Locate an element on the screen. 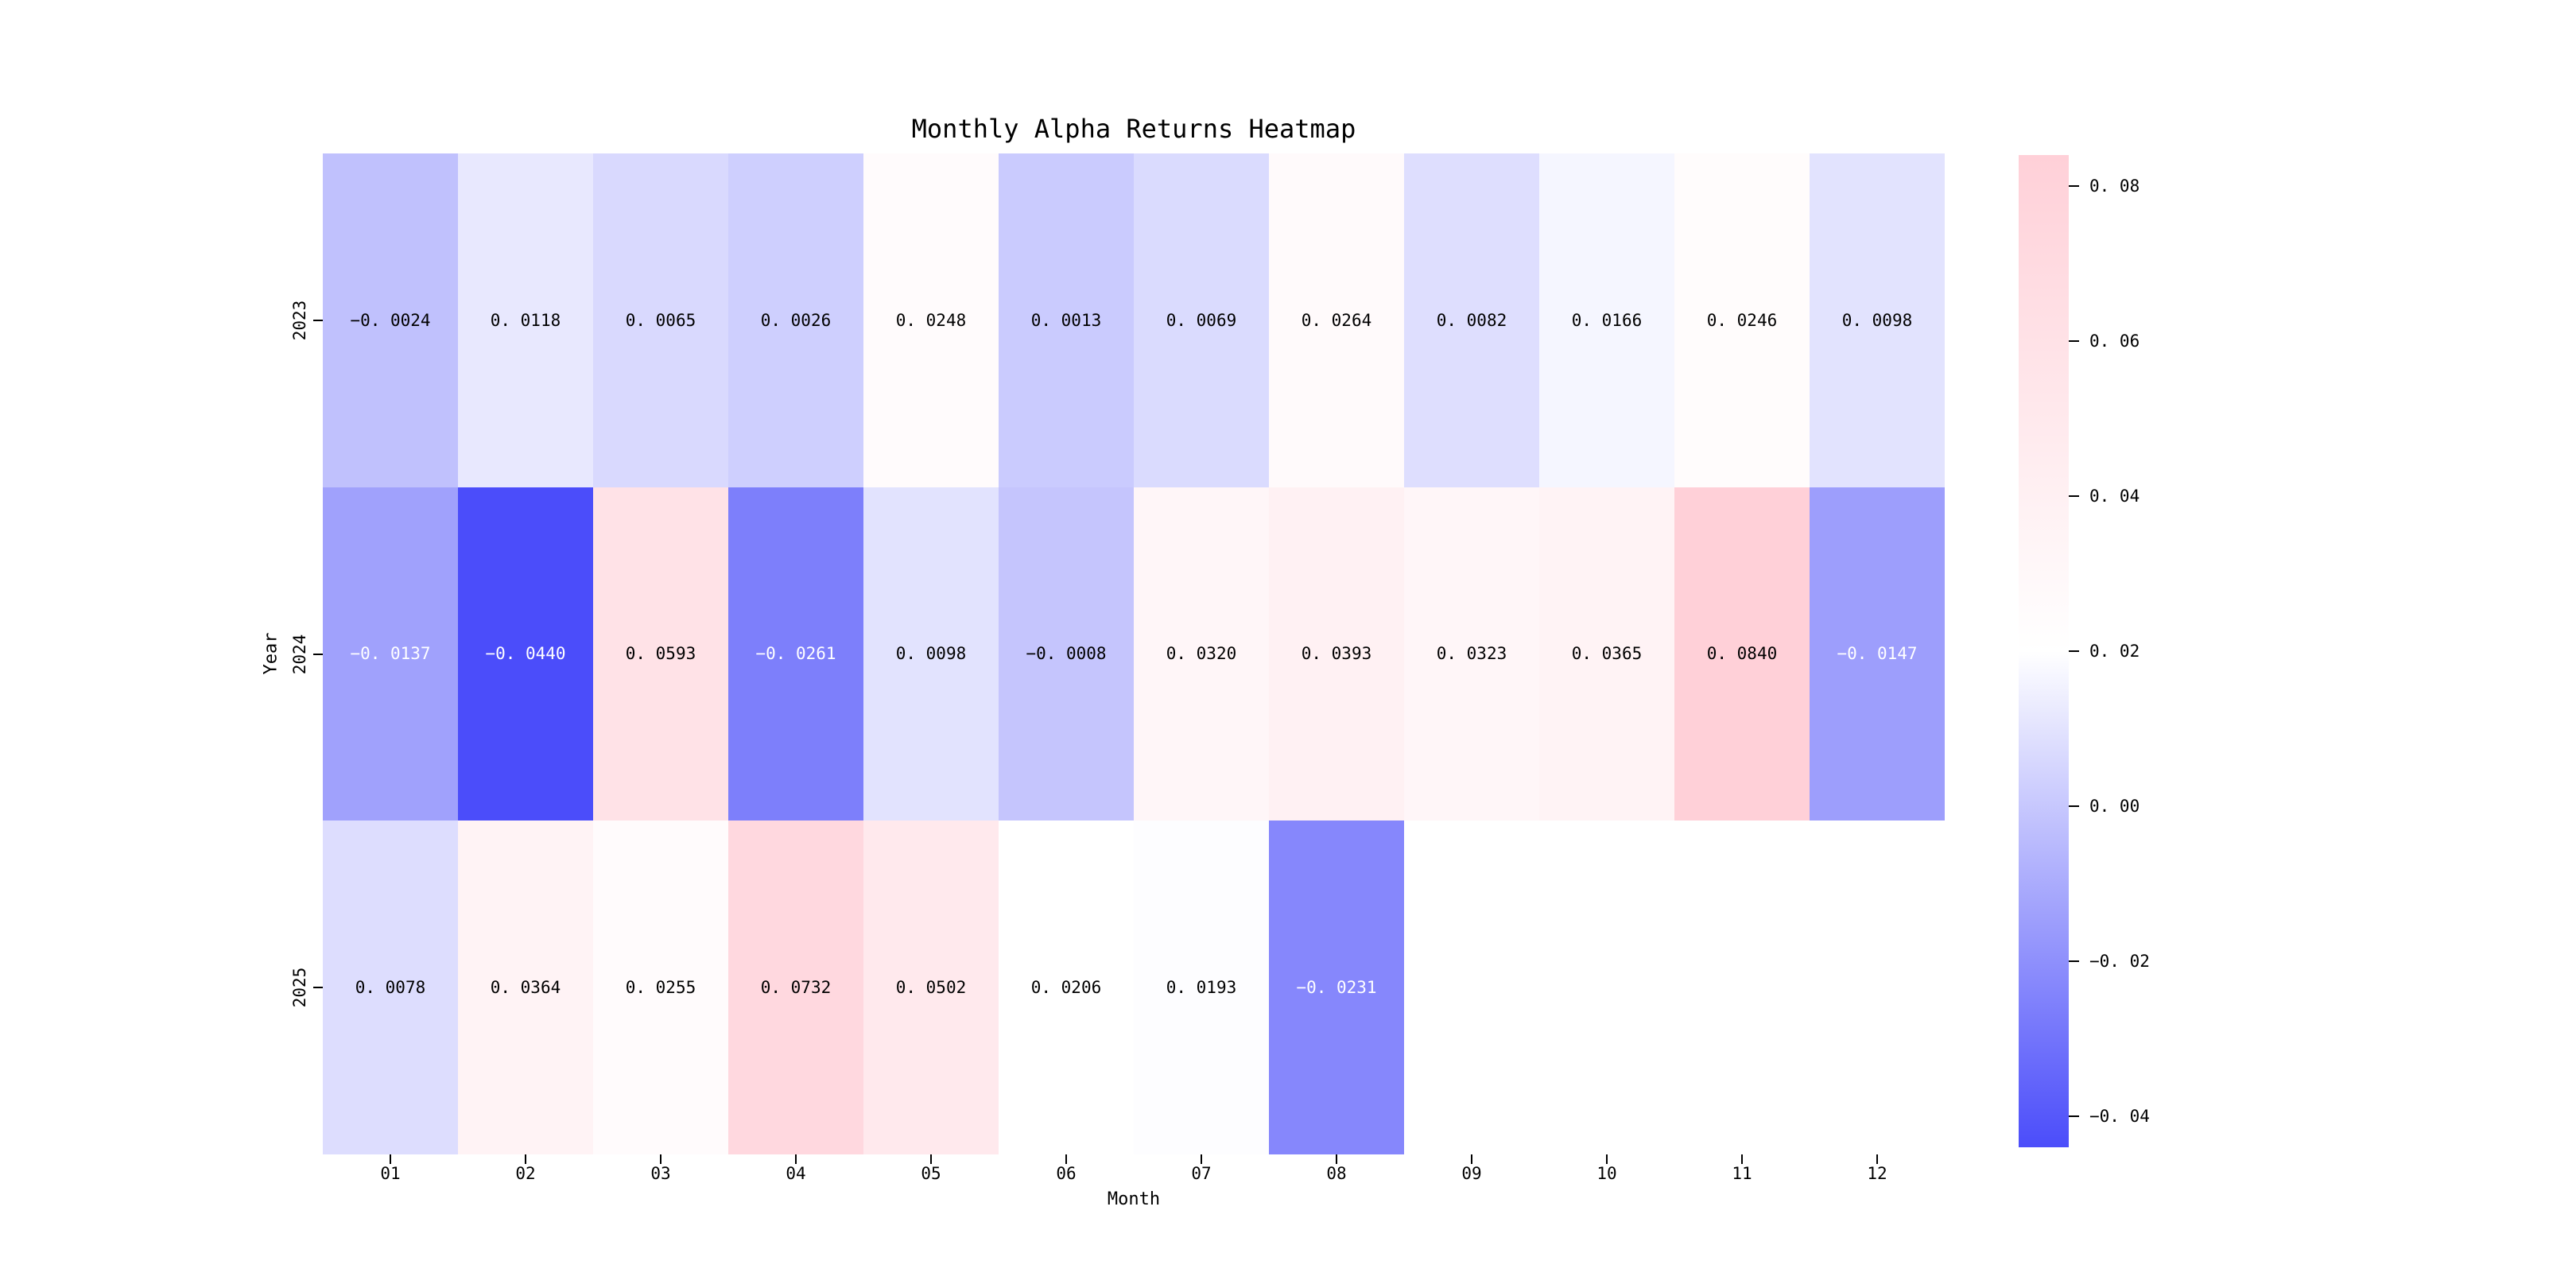 This screenshot has width=2576, height=1288. heatmap-cell: 0. 0166 is located at coordinates (1607, 320).